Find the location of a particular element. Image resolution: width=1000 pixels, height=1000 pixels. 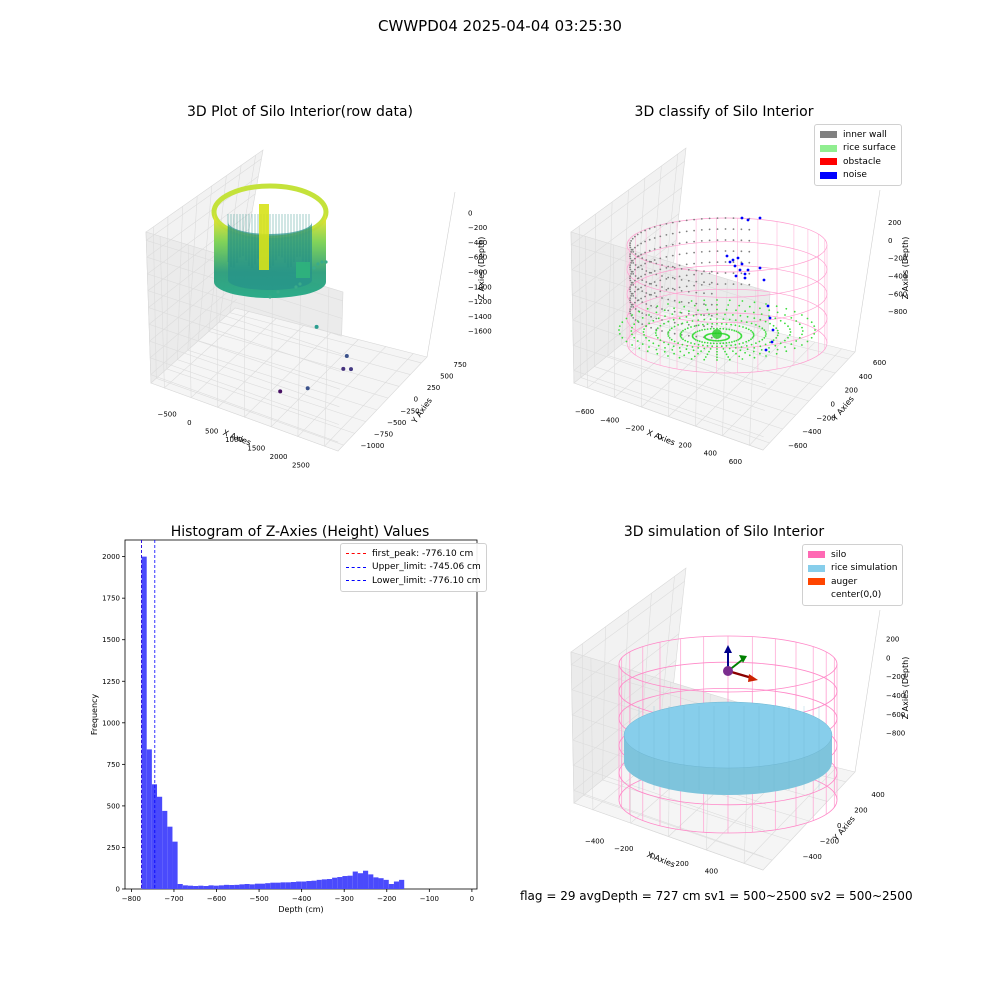

p1-edge is located at coordinates (441, 274).